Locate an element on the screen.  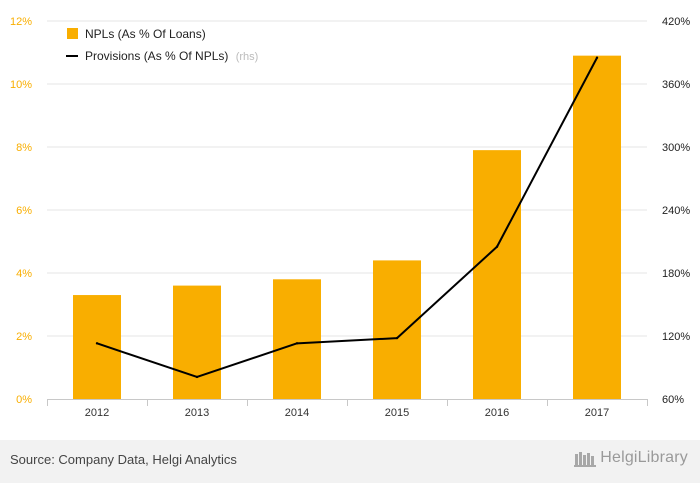
y-left-tick-label: 4% is located at coordinates (24, 274).